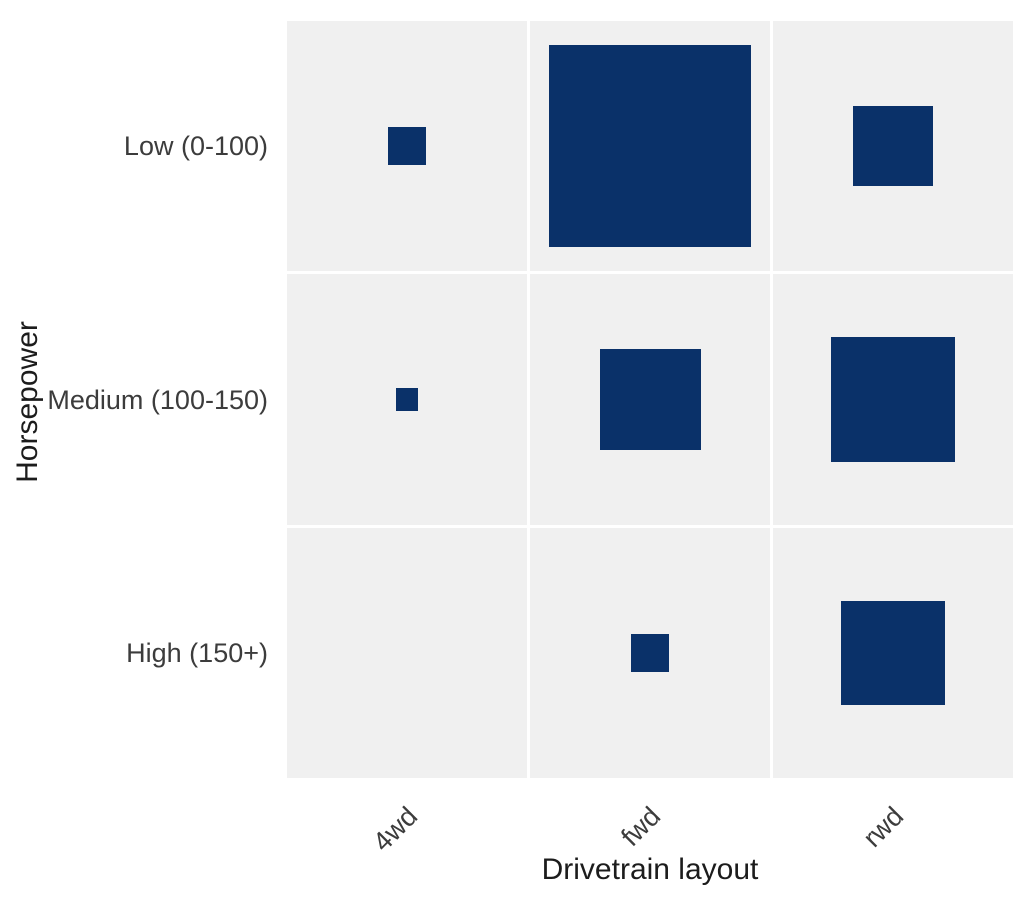 The width and height of the screenshot is (1034, 901). What do you see at coordinates (157, 399) in the screenshot?
I see `y-tick-label: Medium (100-150)` at bounding box center [157, 399].